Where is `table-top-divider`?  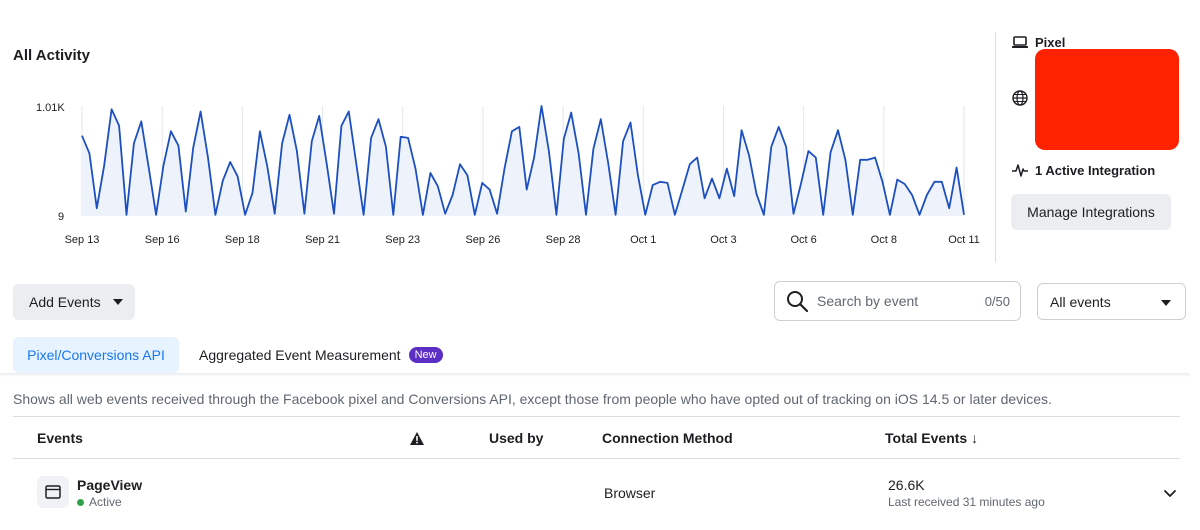
table-top-divider is located at coordinates (596, 416).